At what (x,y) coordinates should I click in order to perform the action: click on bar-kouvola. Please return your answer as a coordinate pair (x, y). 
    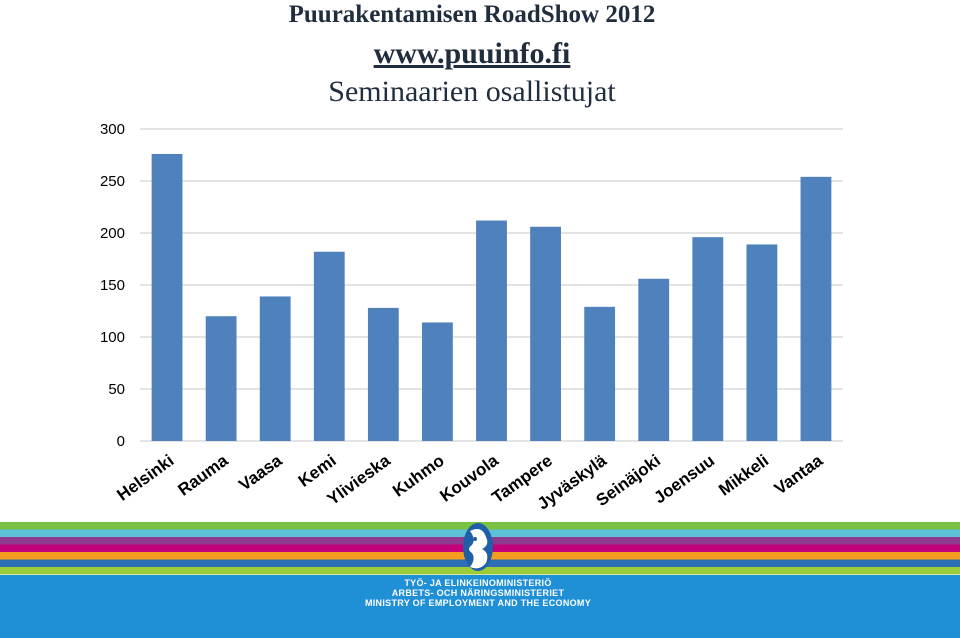
    Looking at the image, I should click on (491, 330).